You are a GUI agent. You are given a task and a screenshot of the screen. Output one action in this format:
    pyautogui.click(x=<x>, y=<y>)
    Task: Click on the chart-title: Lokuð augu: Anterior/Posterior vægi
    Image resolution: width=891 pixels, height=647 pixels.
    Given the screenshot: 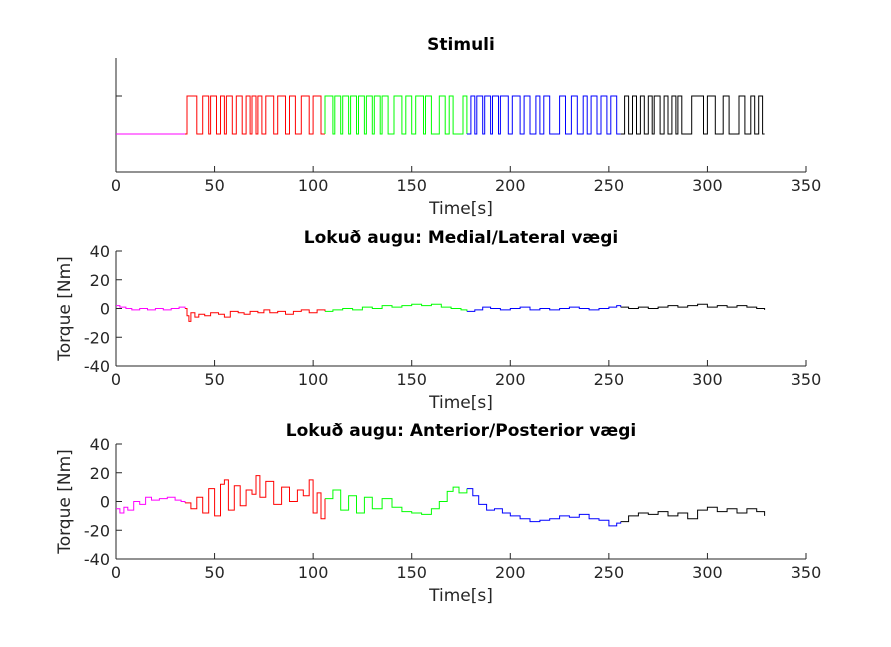 What is the action you would take?
    pyautogui.click(x=461, y=431)
    